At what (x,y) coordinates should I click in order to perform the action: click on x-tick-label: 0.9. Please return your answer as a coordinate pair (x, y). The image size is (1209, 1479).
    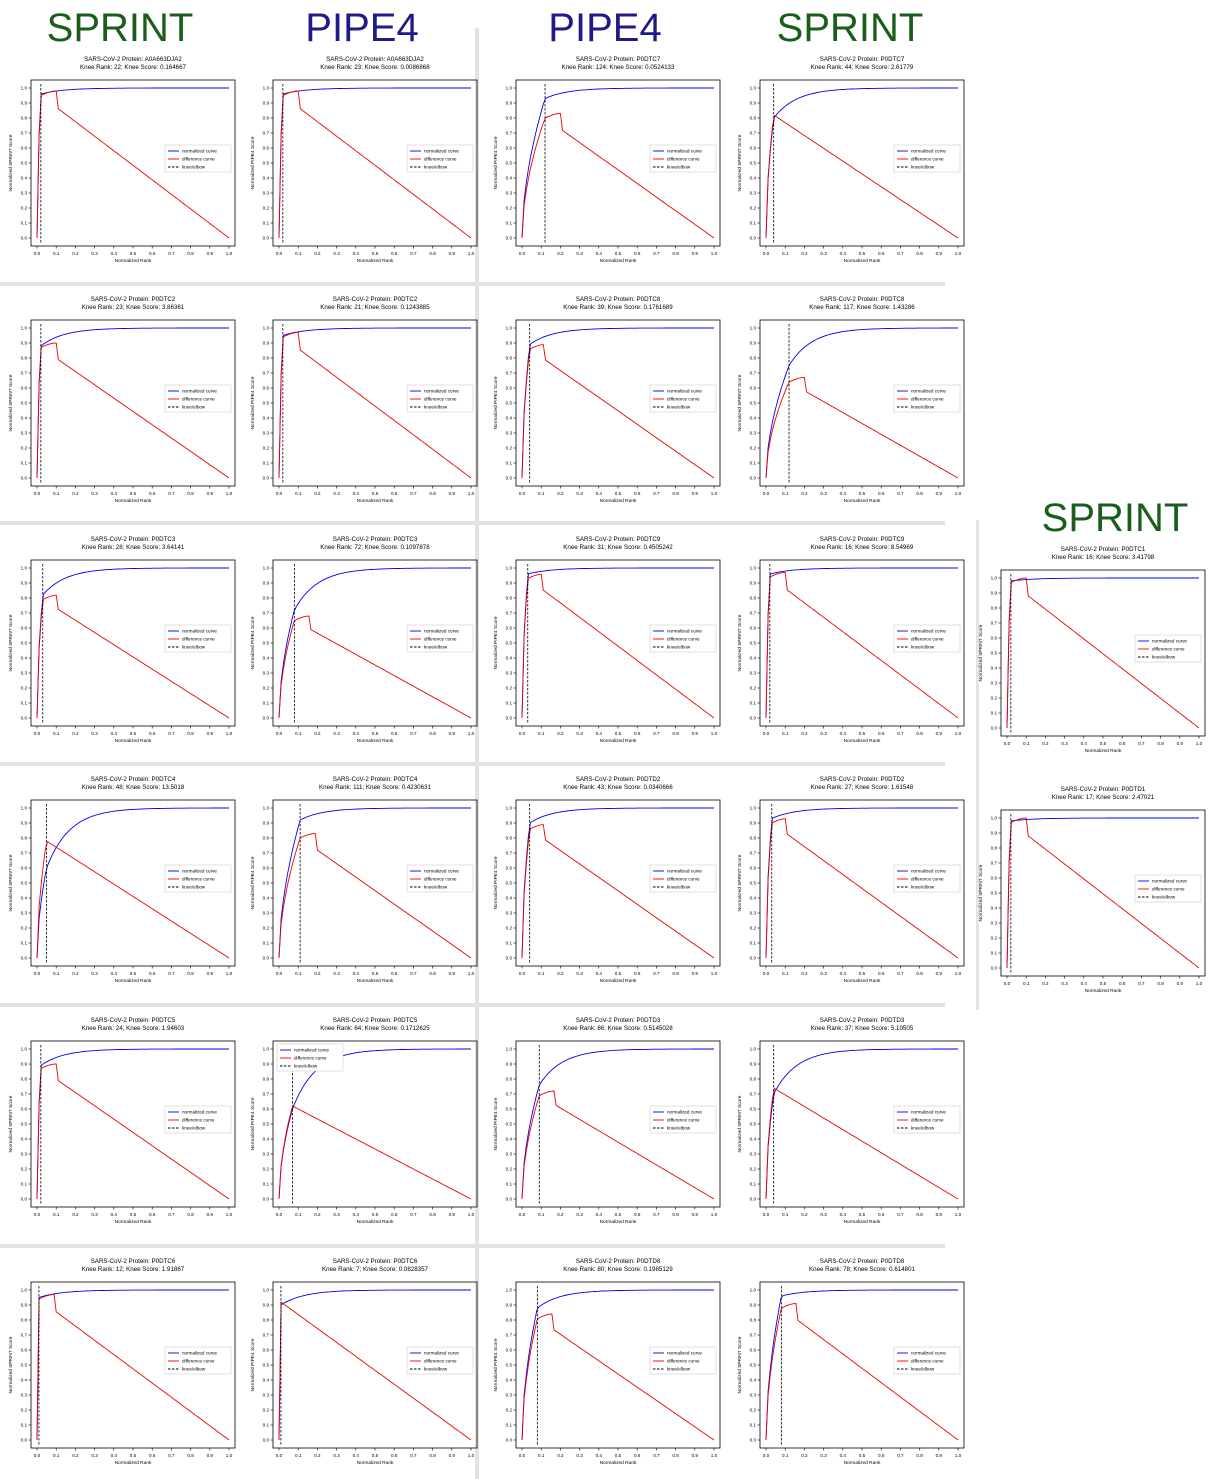
    Looking at the image, I should click on (452, 1455).